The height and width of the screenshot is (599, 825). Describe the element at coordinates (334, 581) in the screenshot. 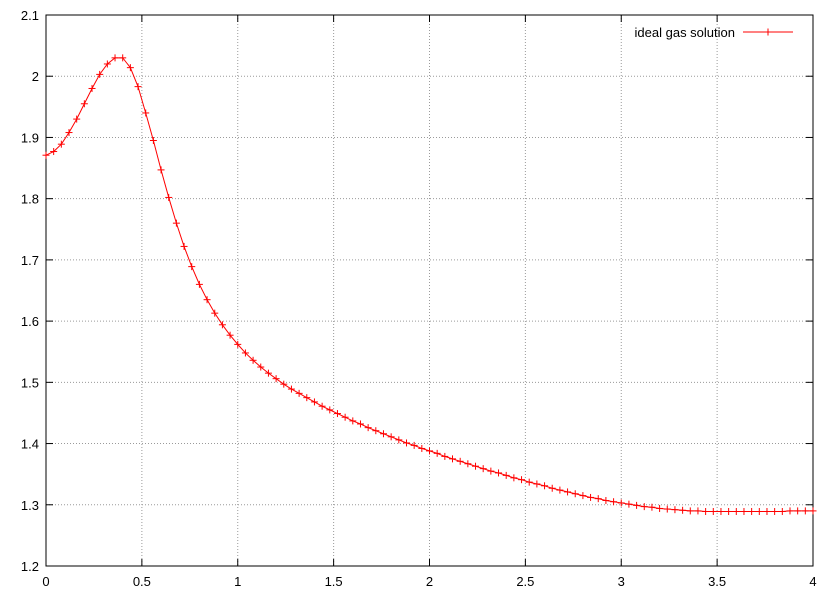

I see `x-tick-label: 1.5` at that location.